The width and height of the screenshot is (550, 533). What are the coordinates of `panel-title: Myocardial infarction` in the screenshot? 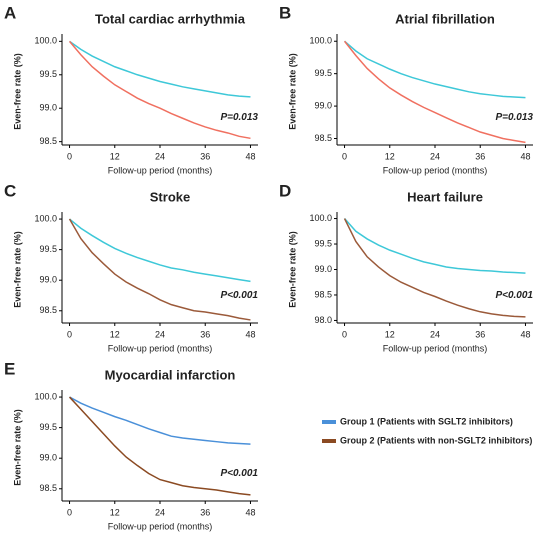 It's located at (170, 374).